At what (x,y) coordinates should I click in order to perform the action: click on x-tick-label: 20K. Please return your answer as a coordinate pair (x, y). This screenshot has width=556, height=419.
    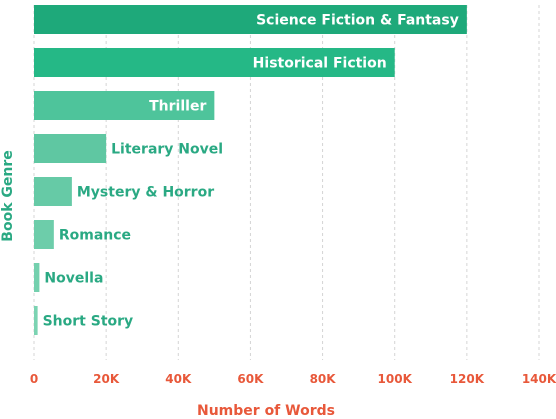
    Looking at the image, I should click on (106, 379).